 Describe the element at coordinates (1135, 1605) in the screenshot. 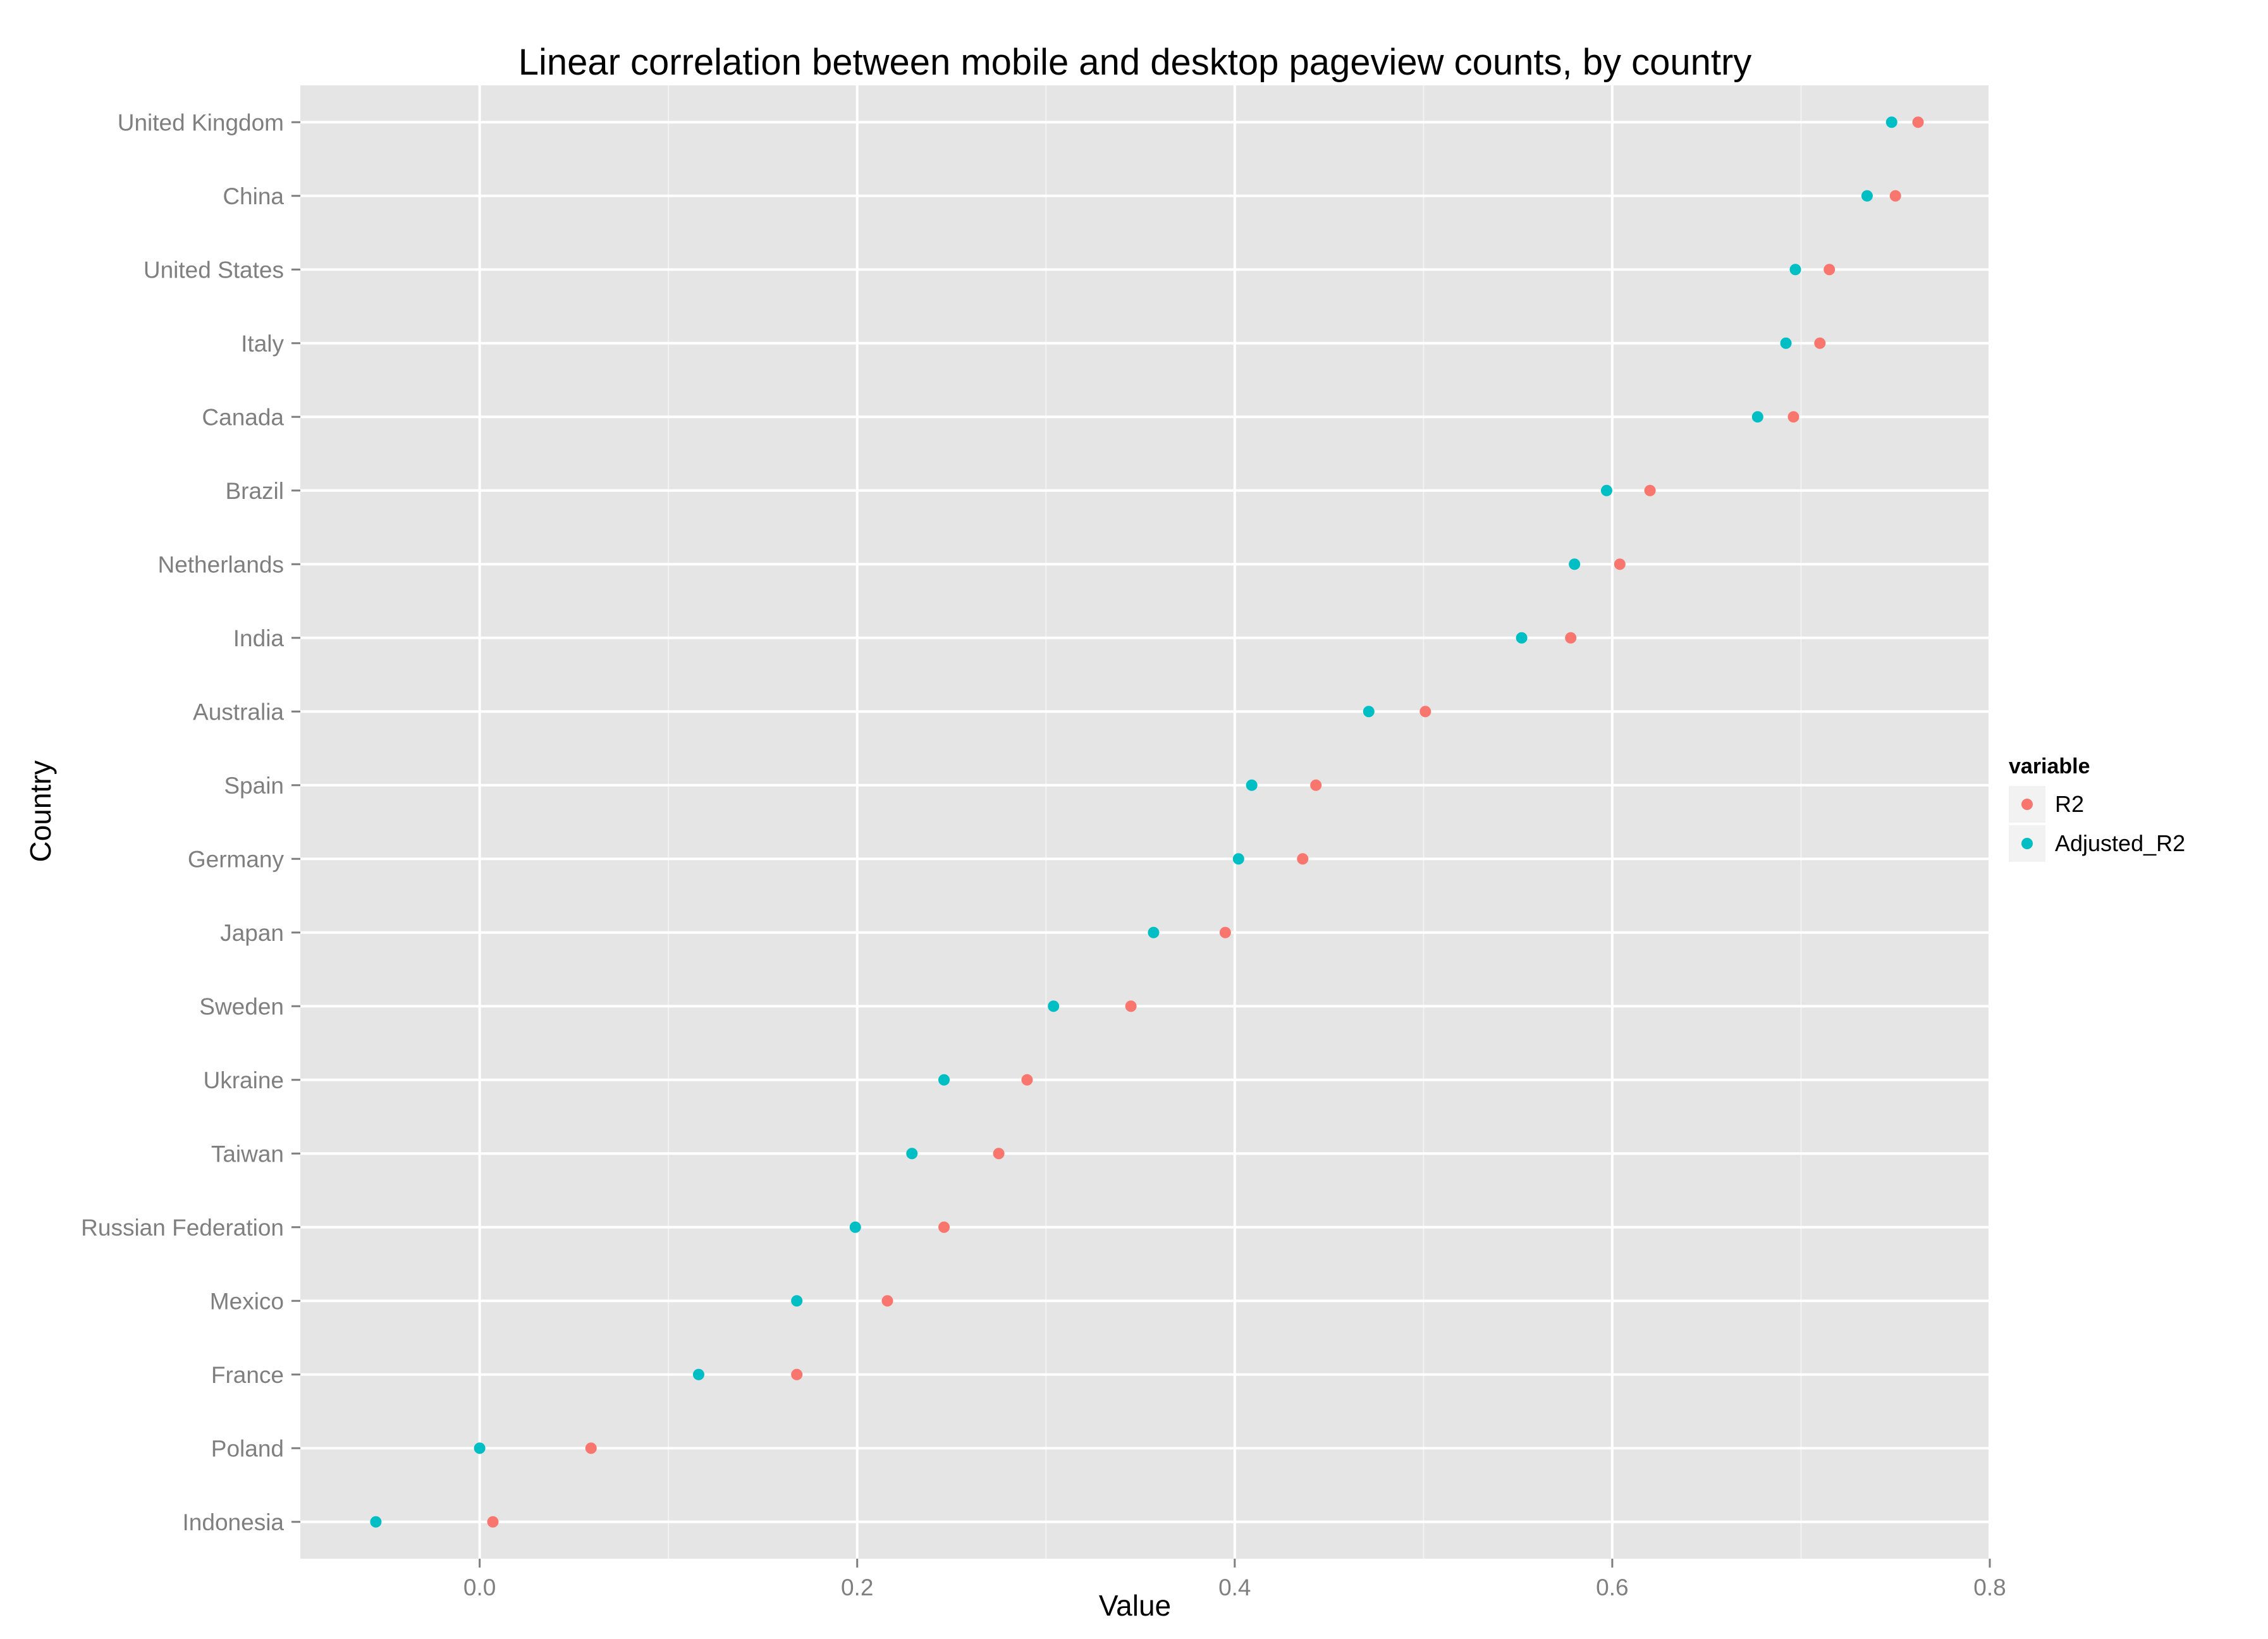

I see `x-axis-title: Value` at that location.